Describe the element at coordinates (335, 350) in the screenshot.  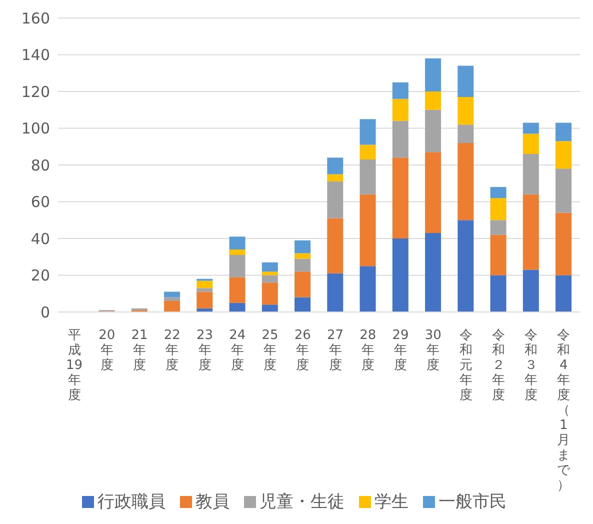
I see `x-tick-label: 27年度` at that location.